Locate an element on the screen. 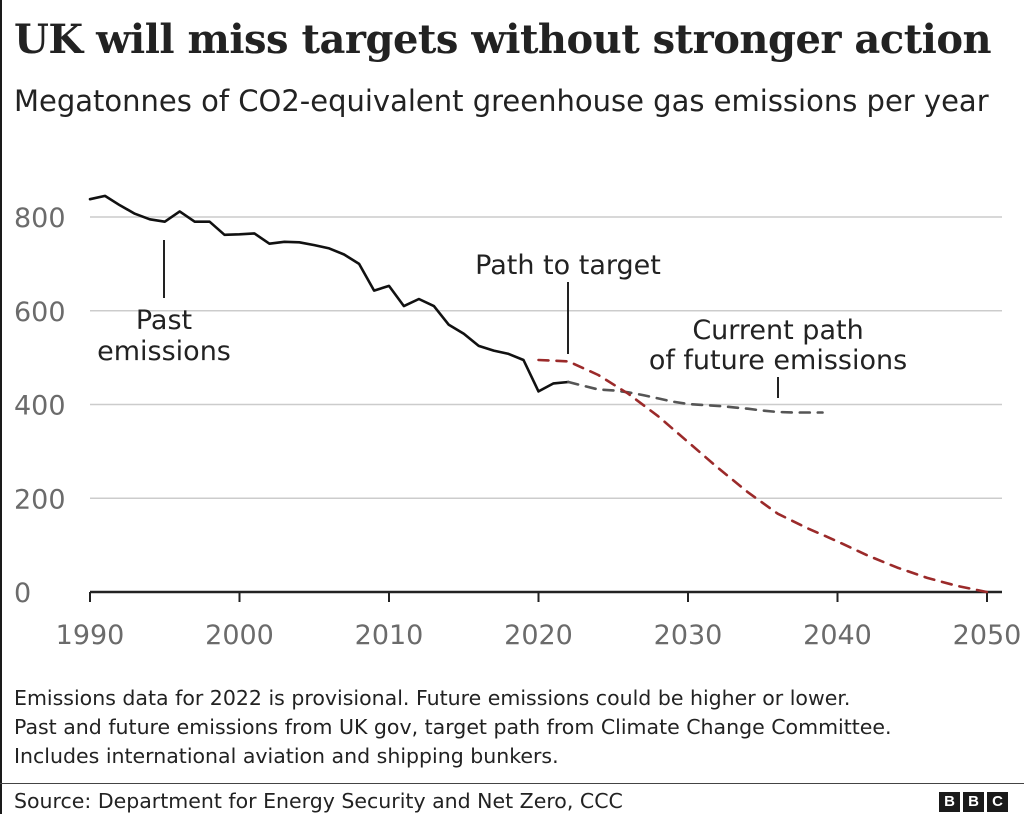 Image resolution: width=1024 pixels, height=814 pixels. bbc-logo: B B C is located at coordinates (973, 802).